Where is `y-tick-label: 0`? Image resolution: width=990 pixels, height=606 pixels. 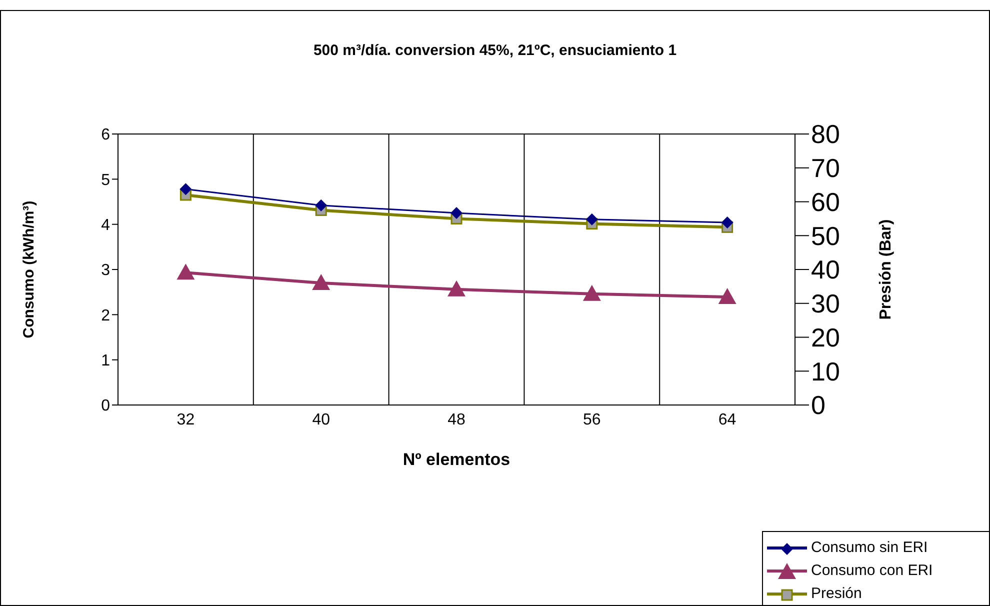
y-tick-label: 0 is located at coordinates (105, 406).